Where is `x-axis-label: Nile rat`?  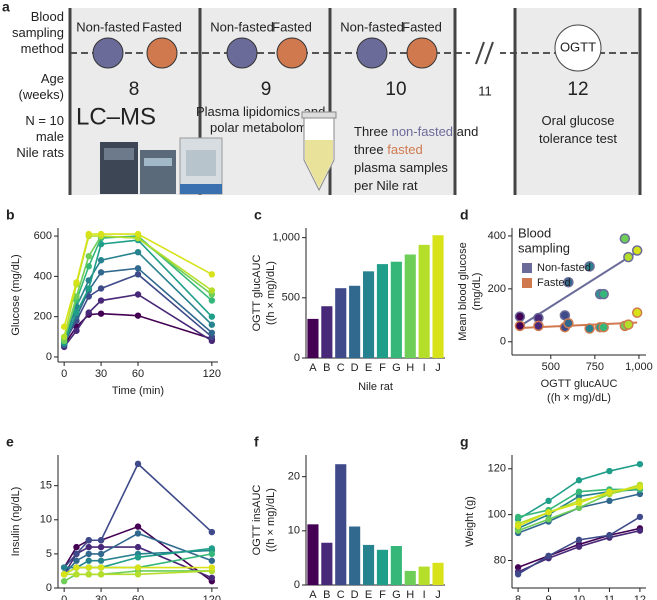
x-axis-label: Nile rat is located at coordinates (375, 387).